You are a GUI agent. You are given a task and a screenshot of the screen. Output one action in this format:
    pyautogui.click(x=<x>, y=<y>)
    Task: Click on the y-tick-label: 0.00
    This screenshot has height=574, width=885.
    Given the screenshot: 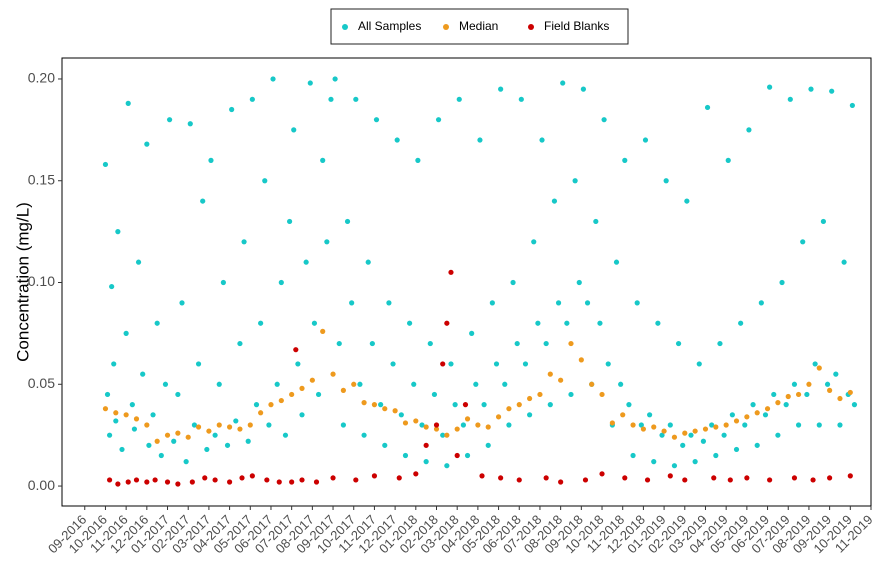 What is the action you would take?
    pyautogui.click(x=41, y=485)
    